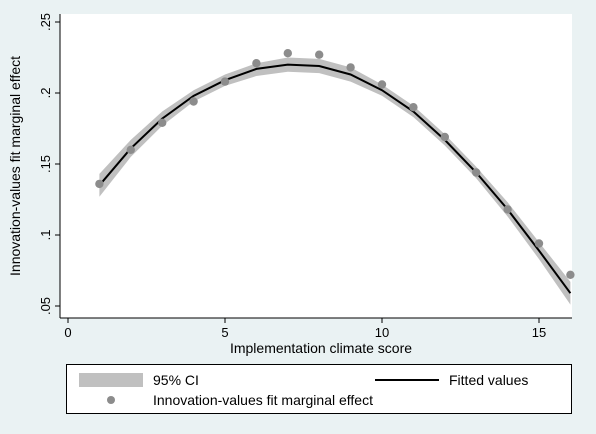  What do you see at coordinates (45, 22) in the screenshot?
I see `y-tick-label: .25` at bounding box center [45, 22].